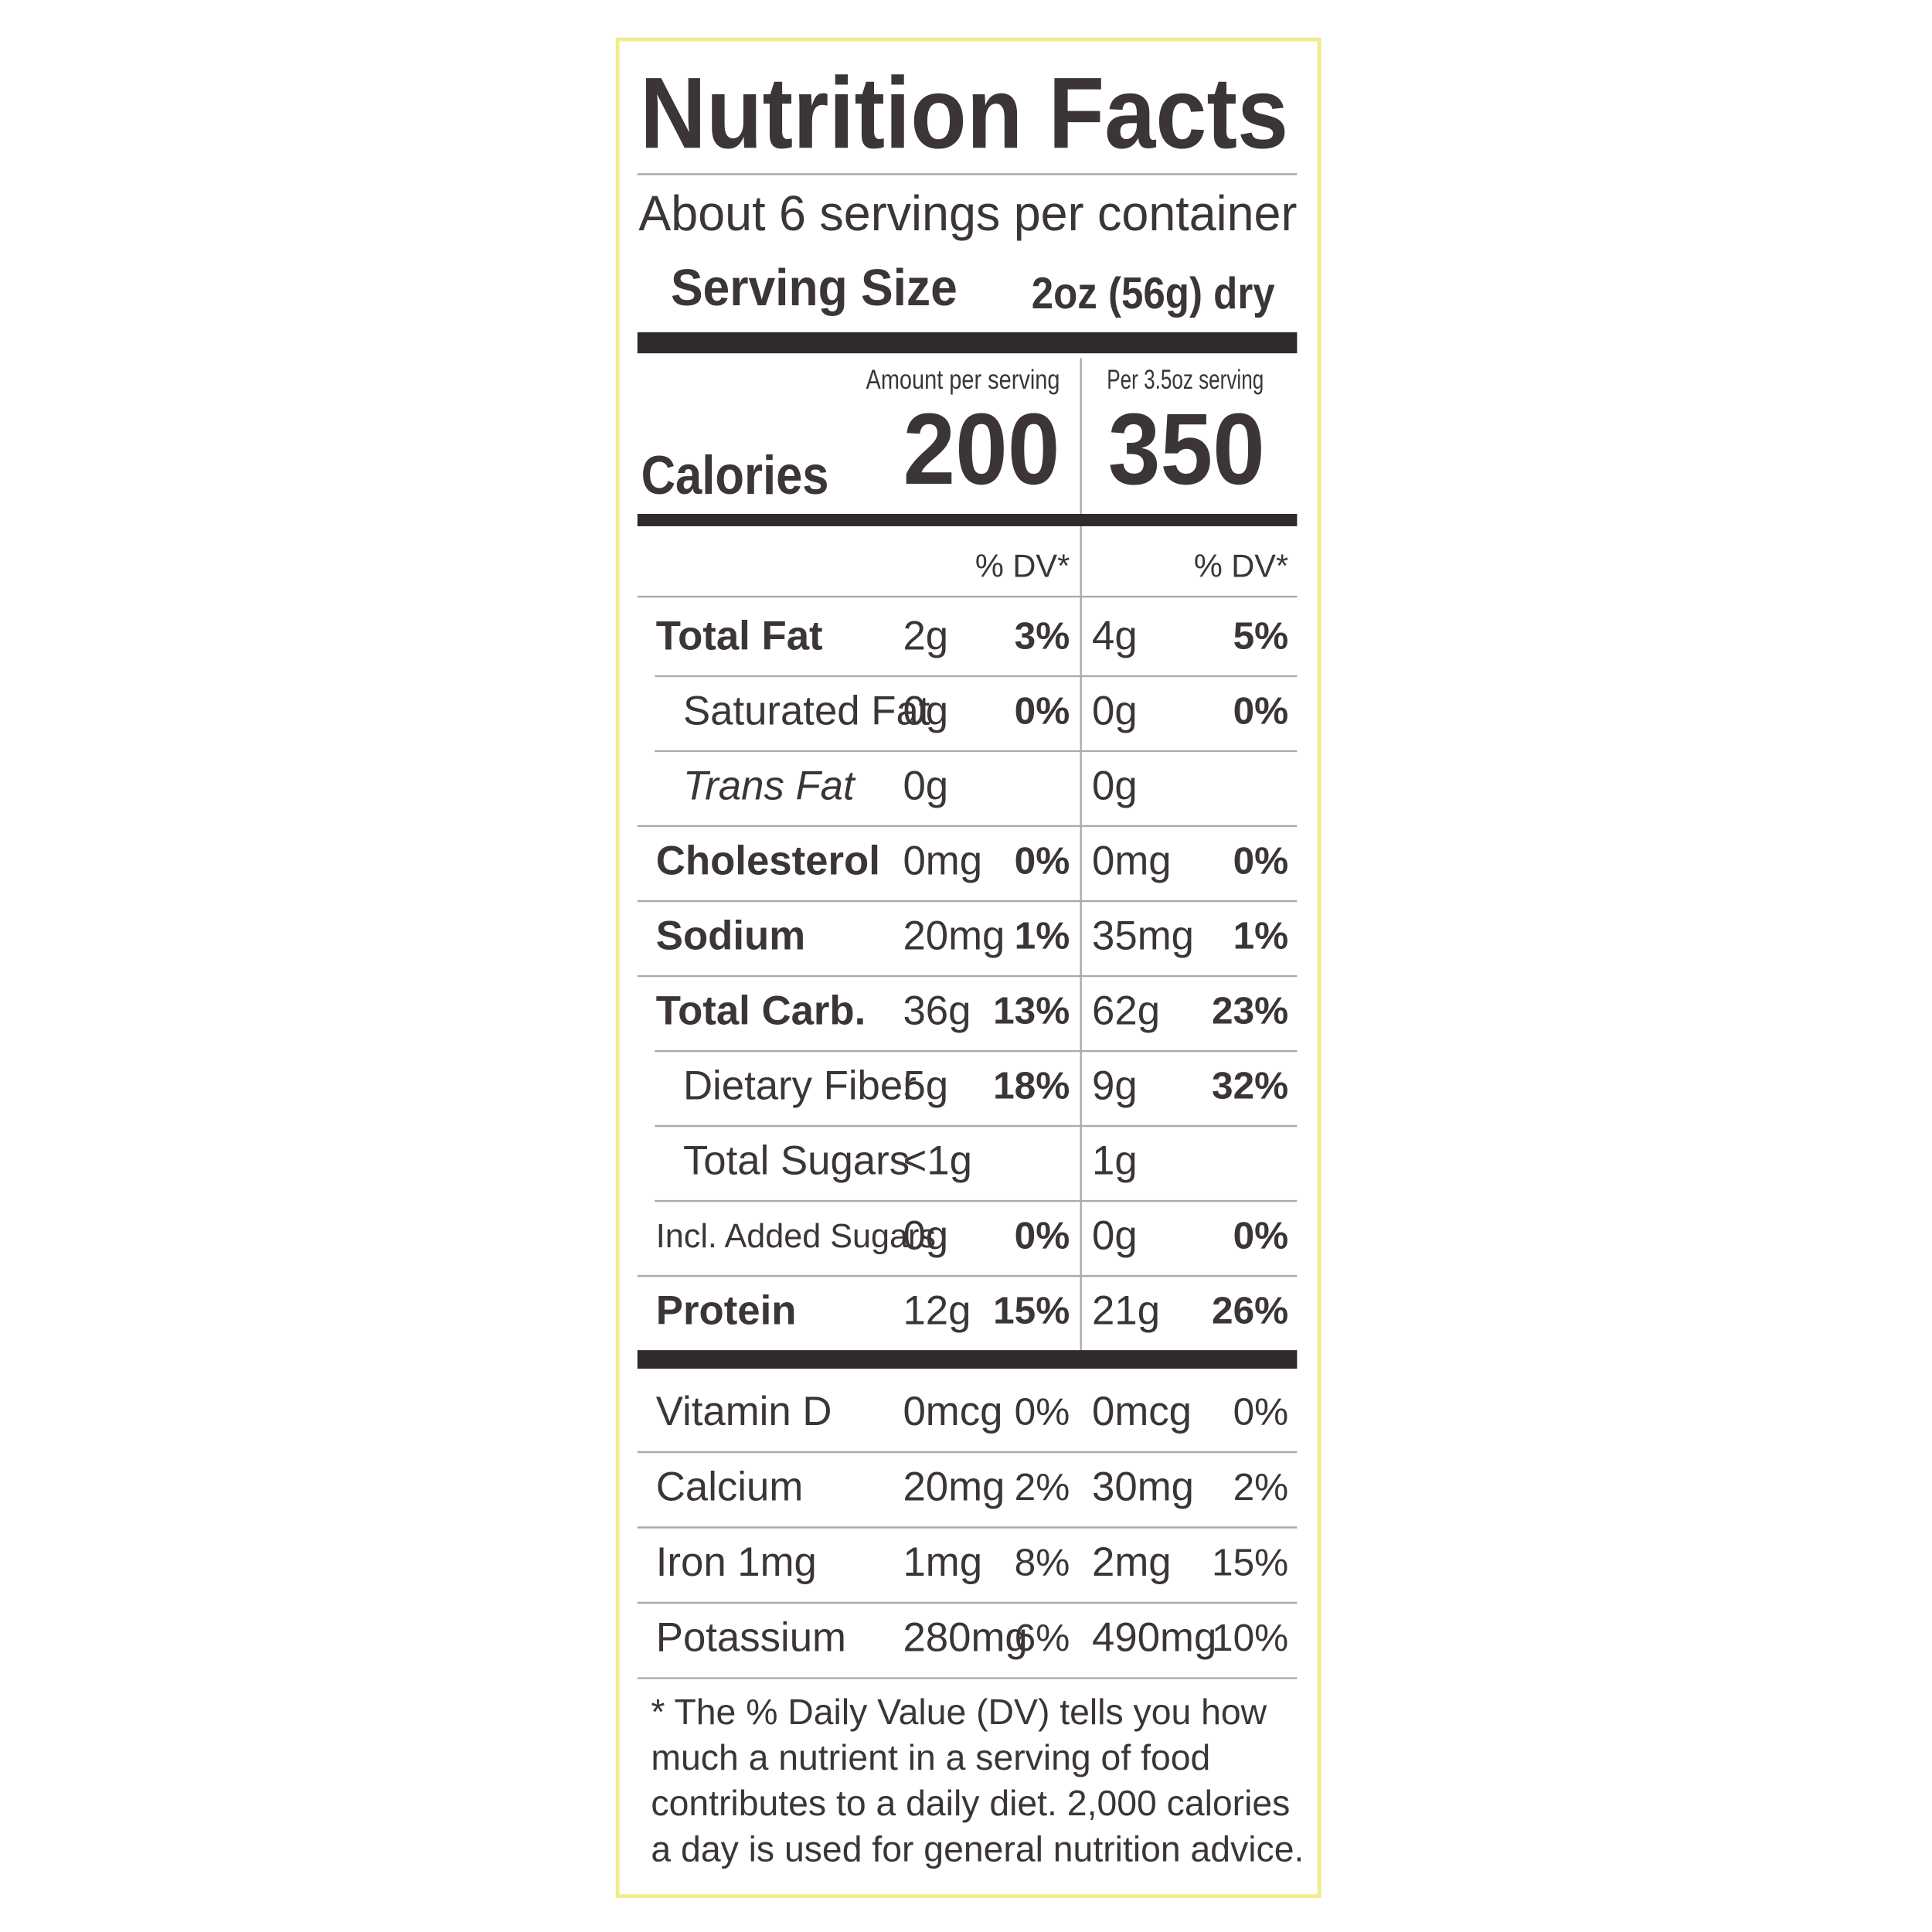 This screenshot has height=1932, width=1932. What do you see at coordinates (768, 861) in the screenshot?
I see `nutrient-name: Cholesterol` at bounding box center [768, 861].